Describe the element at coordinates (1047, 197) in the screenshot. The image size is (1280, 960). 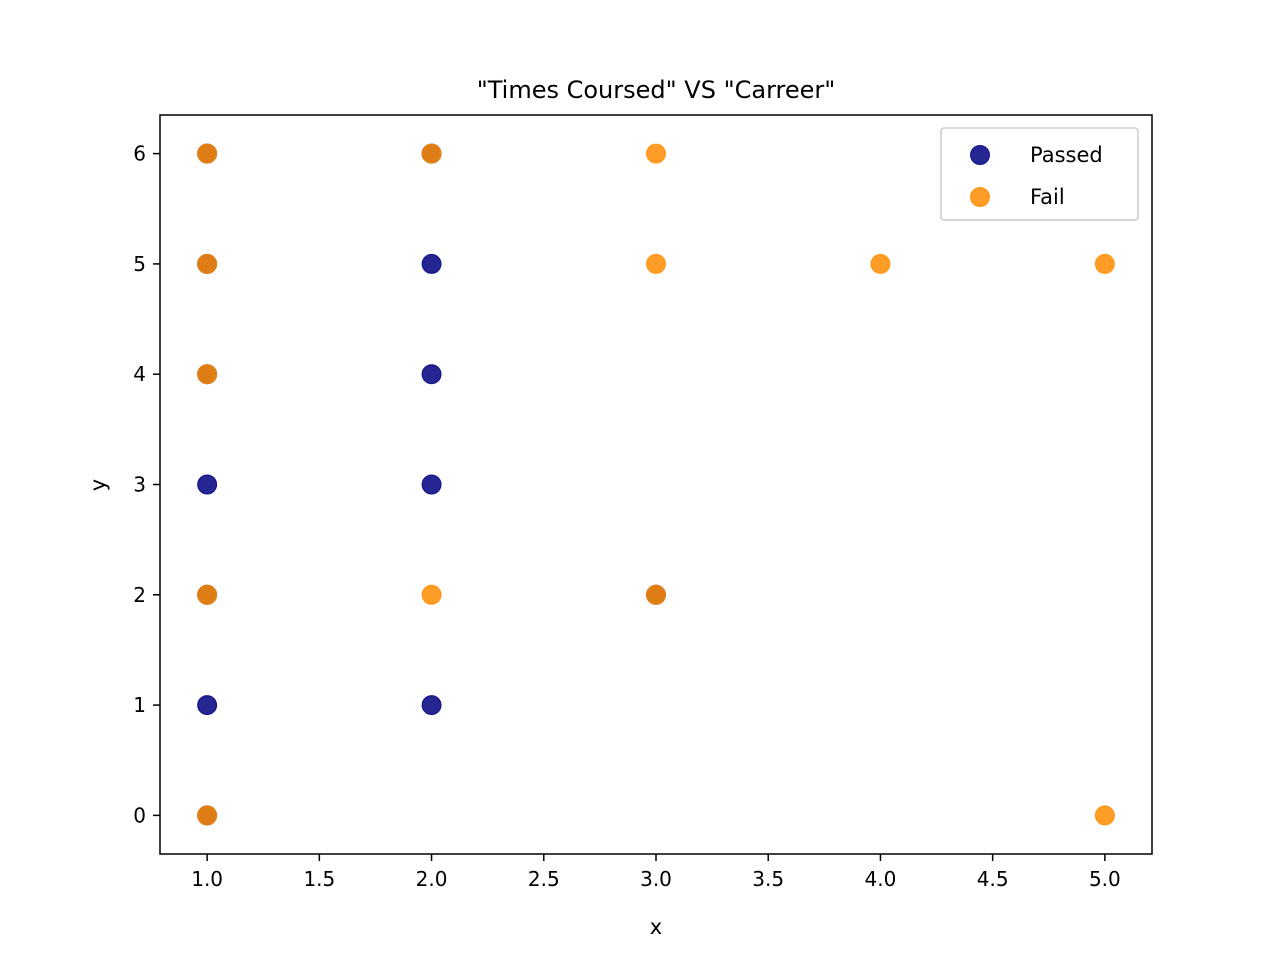
I see `legend-label-fail: Fail` at that location.